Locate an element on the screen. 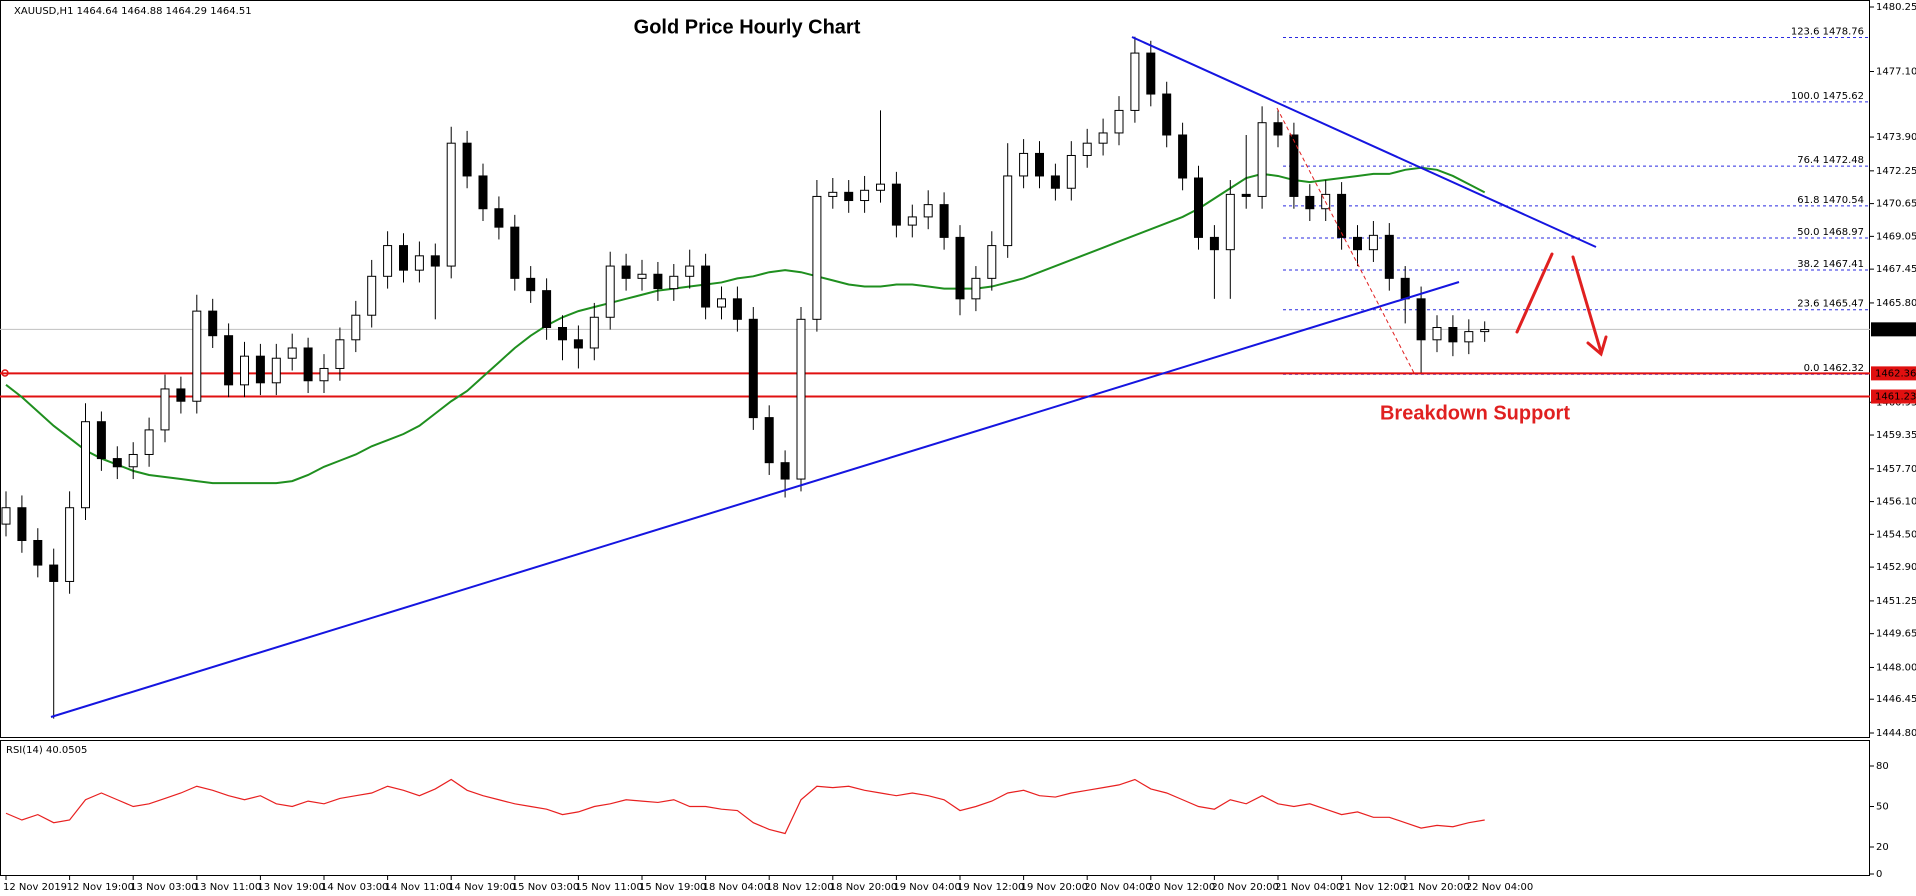 This screenshot has height=896, width=1916. resistance-trendline is located at coordinates (1364, 142).